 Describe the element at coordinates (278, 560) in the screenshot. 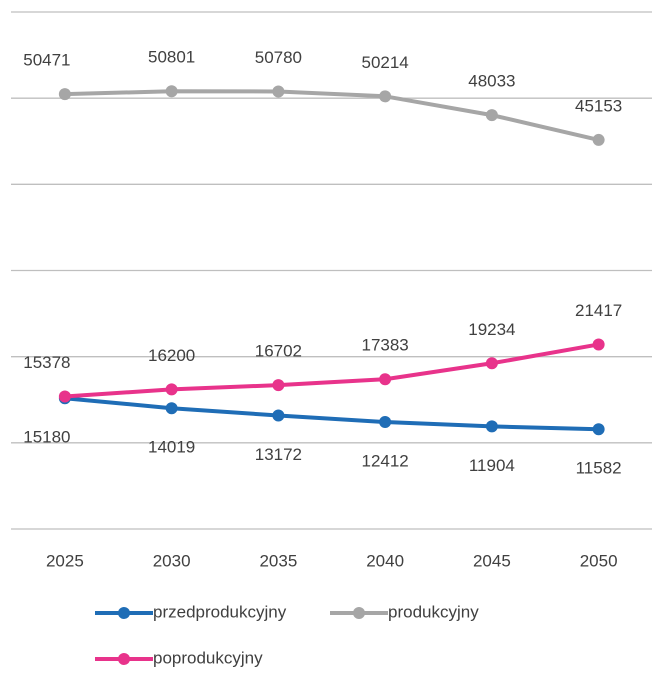

I see `x-tick-label: 2035` at that location.